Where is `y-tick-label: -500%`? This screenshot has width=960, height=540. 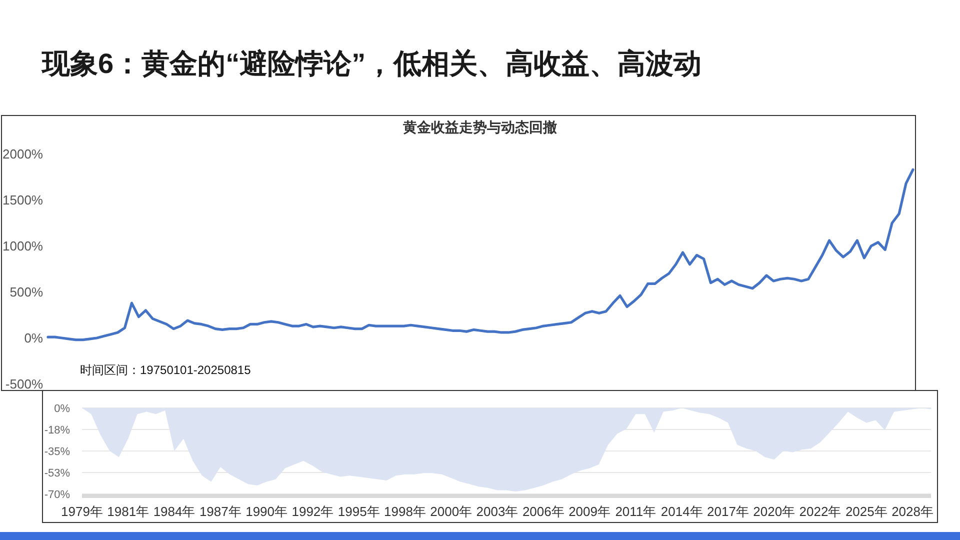
y-tick-label: -500% is located at coordinates (24, 384).